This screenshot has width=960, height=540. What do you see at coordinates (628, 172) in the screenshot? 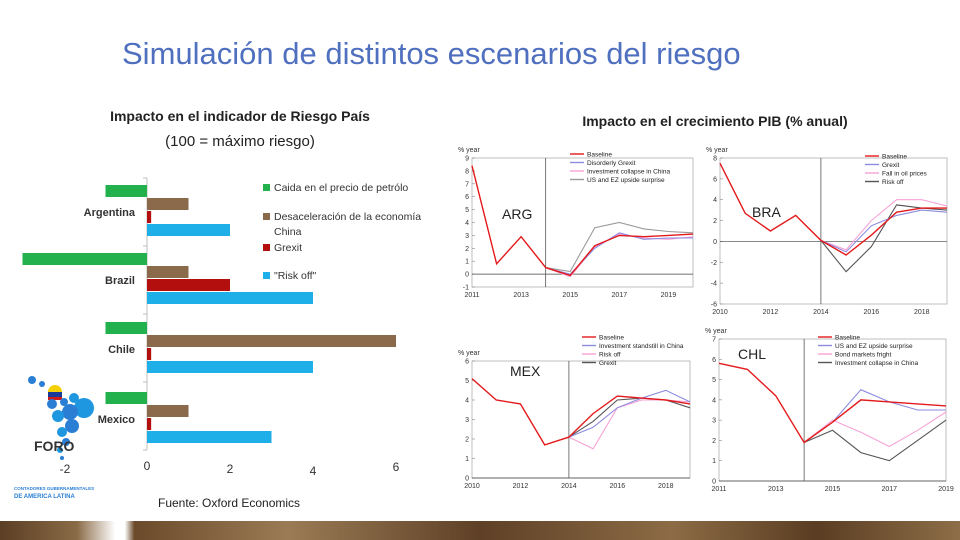
I see `legend-label: Investment collapse in China` at bounding box center [628, 172].